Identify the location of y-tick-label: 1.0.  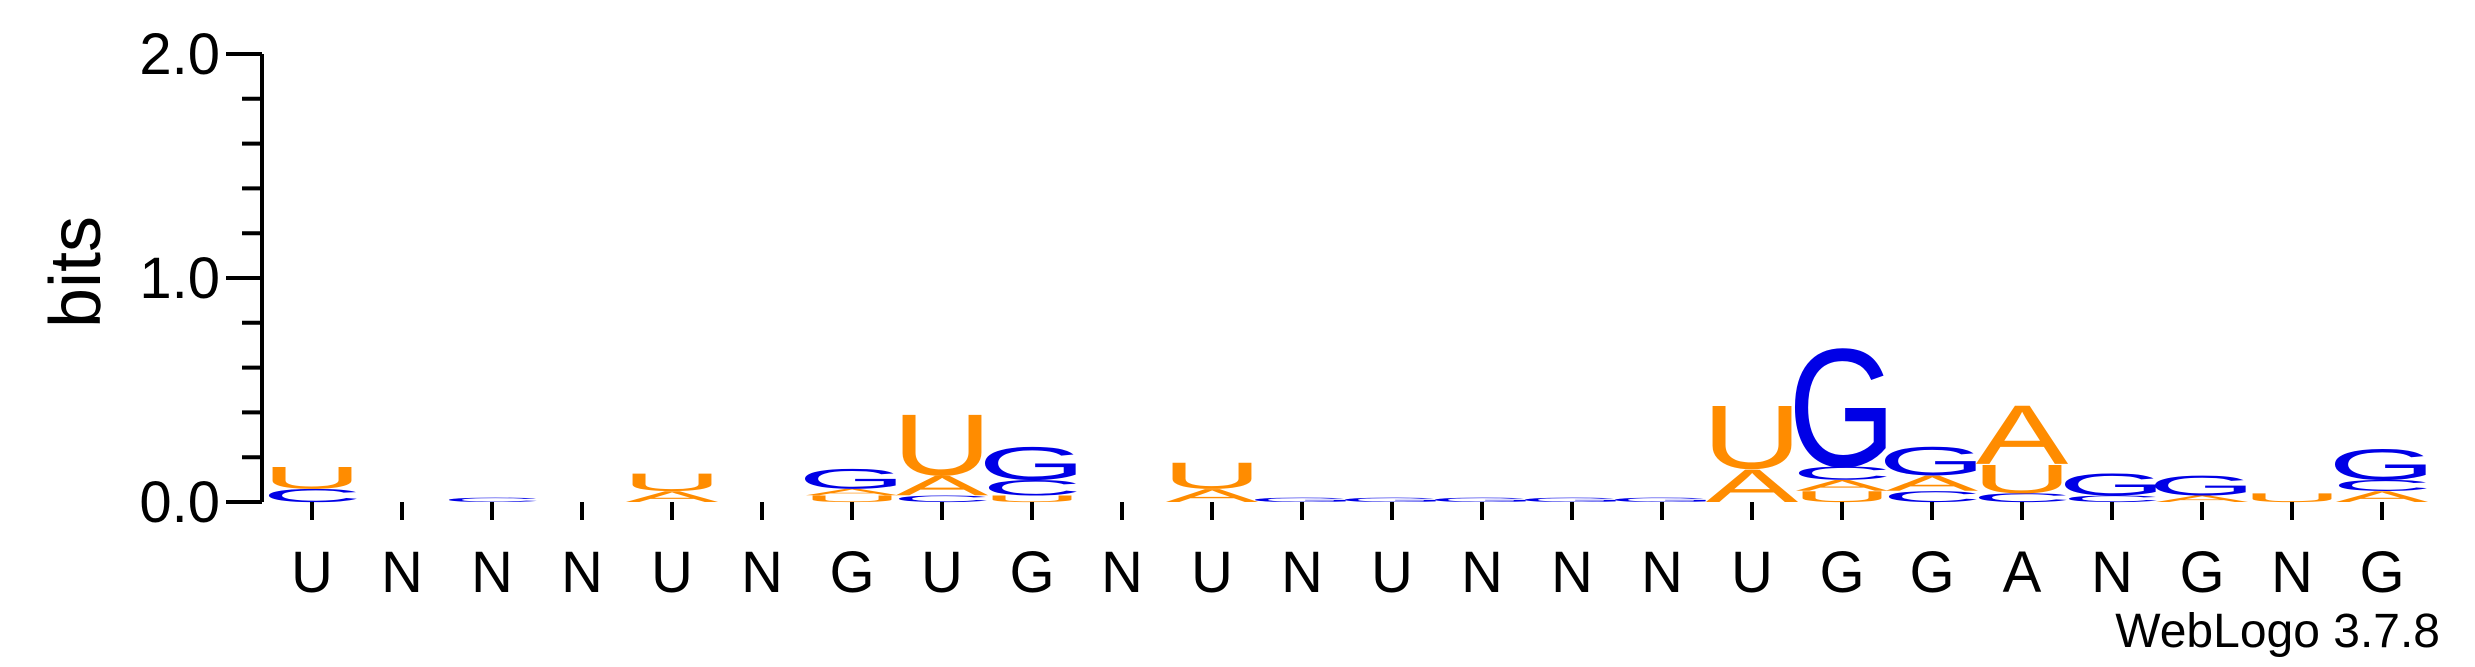
(179, 278).